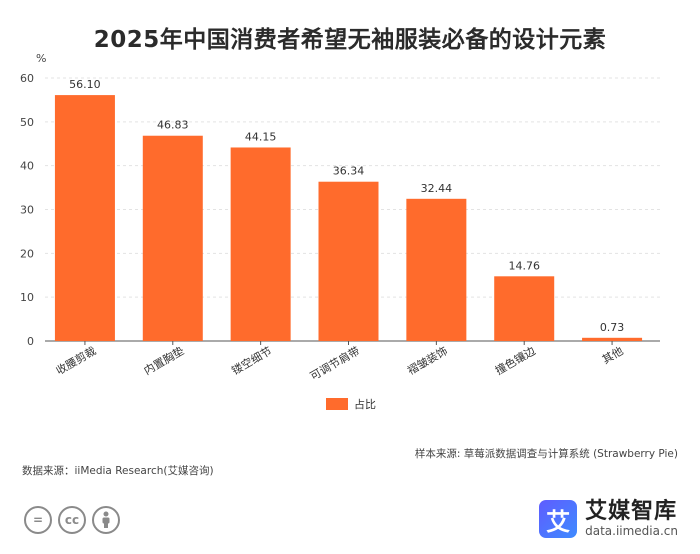  I want to click on bar-value-label: 44.15, so click(261, 136).